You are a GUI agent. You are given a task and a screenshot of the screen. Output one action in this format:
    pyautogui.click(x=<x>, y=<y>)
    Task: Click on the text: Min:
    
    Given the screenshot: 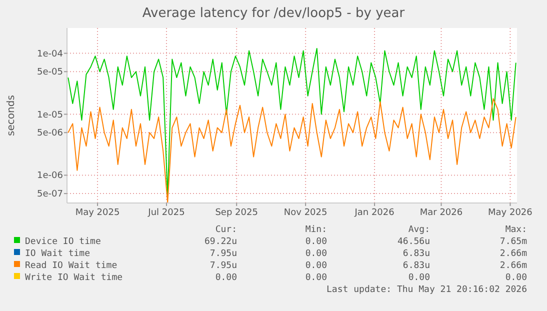 What is the action you would take?
    pyautogui.click(x=316, y=230)
    